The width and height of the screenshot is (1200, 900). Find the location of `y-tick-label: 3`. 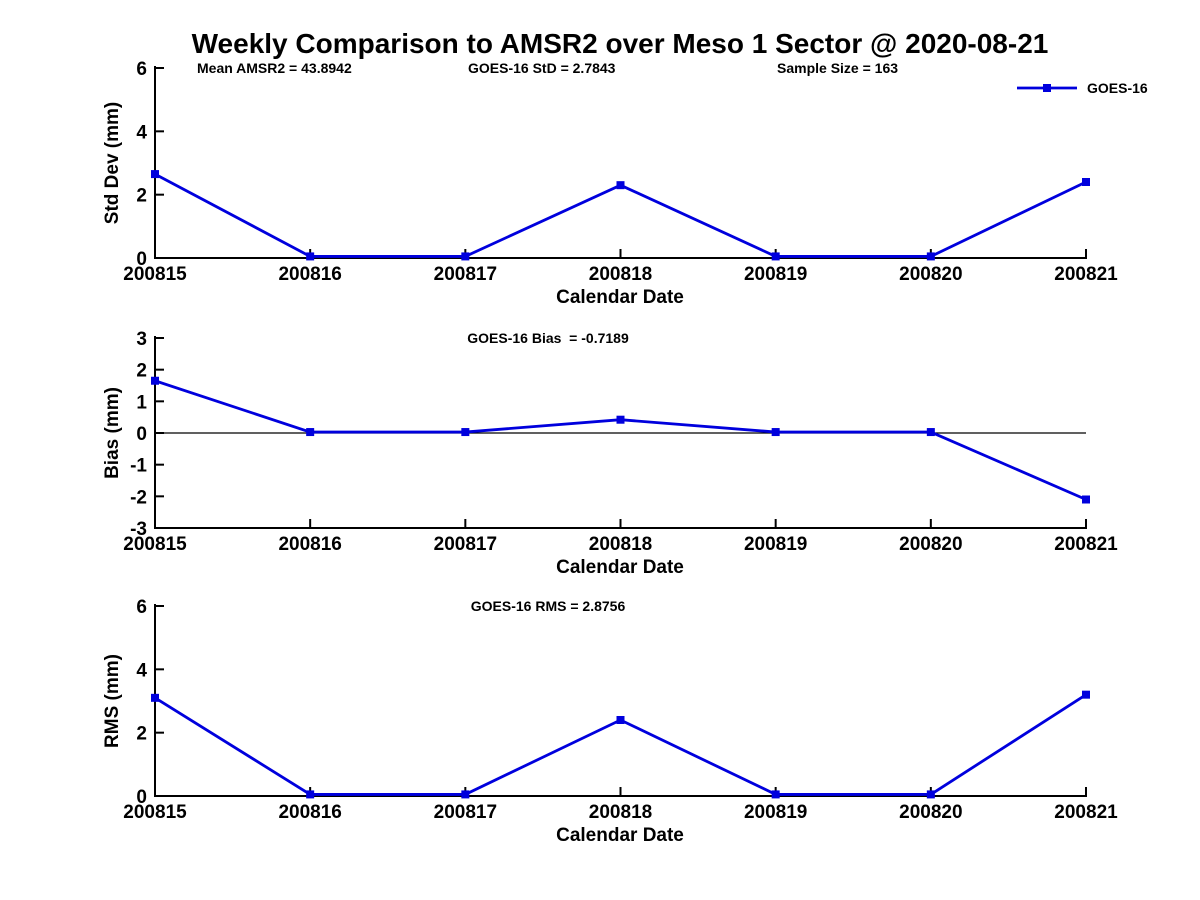

y-tick-label: 3 is located at coordinates (141, 339).